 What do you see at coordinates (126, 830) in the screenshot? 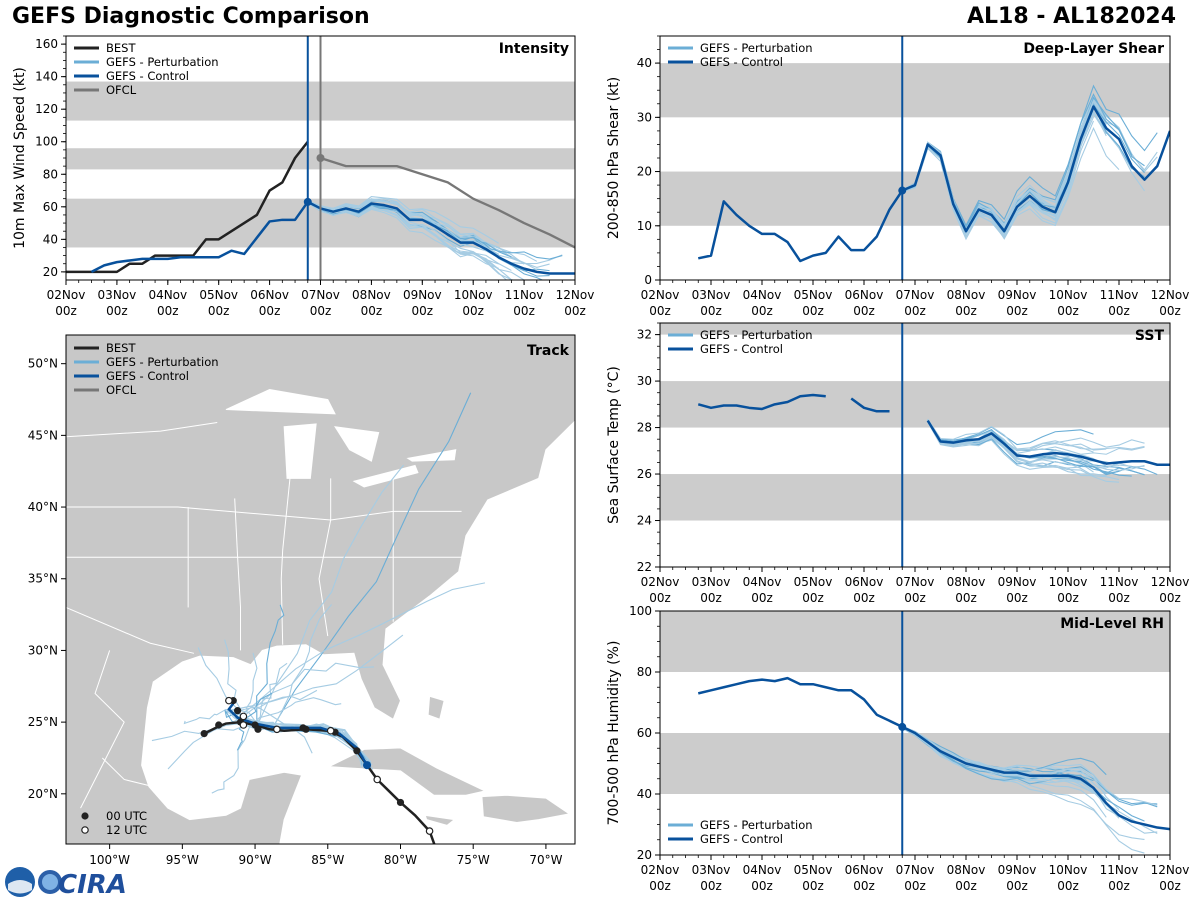
I see `time-legend-label: 12 UTC` at bounding box center [126, 830].